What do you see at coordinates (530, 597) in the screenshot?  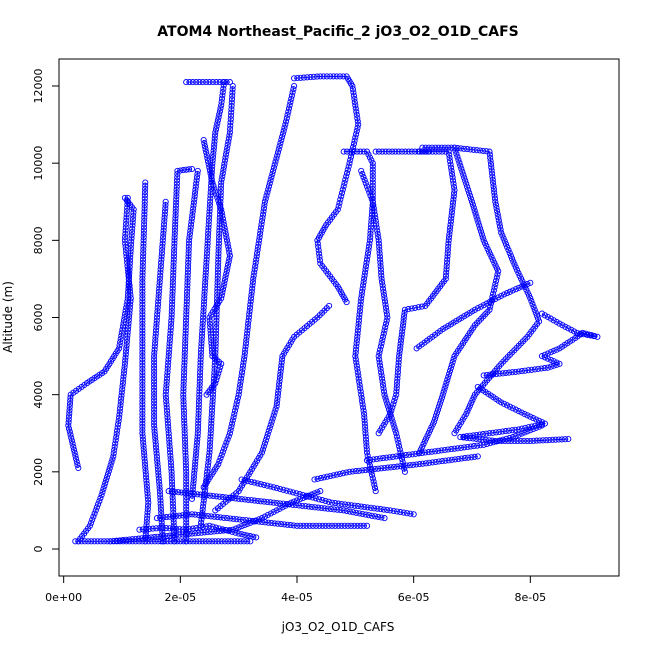 I see `x-tick-label: 8e-05` at bounding box center [530, 597].